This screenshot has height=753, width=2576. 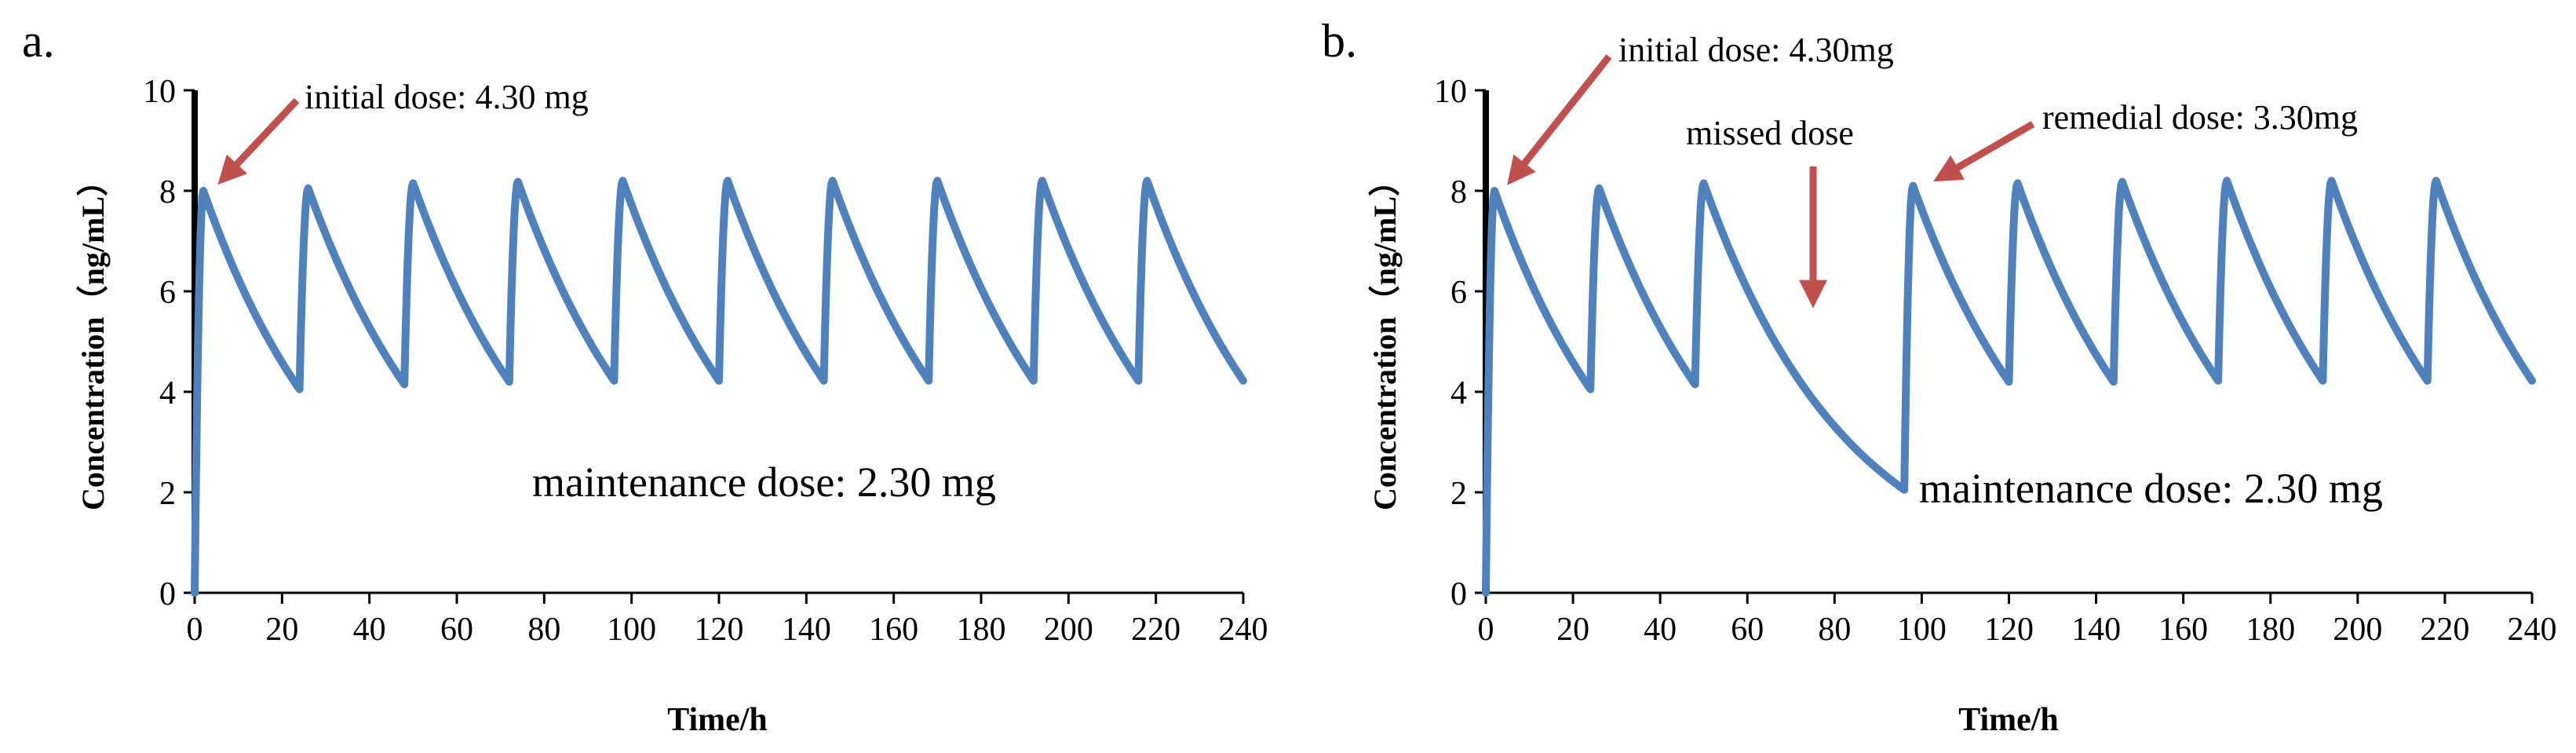 I want to click on panel-b-initial-dose-label: initial dose: 4.30mg, so click(x=1756, y=50).